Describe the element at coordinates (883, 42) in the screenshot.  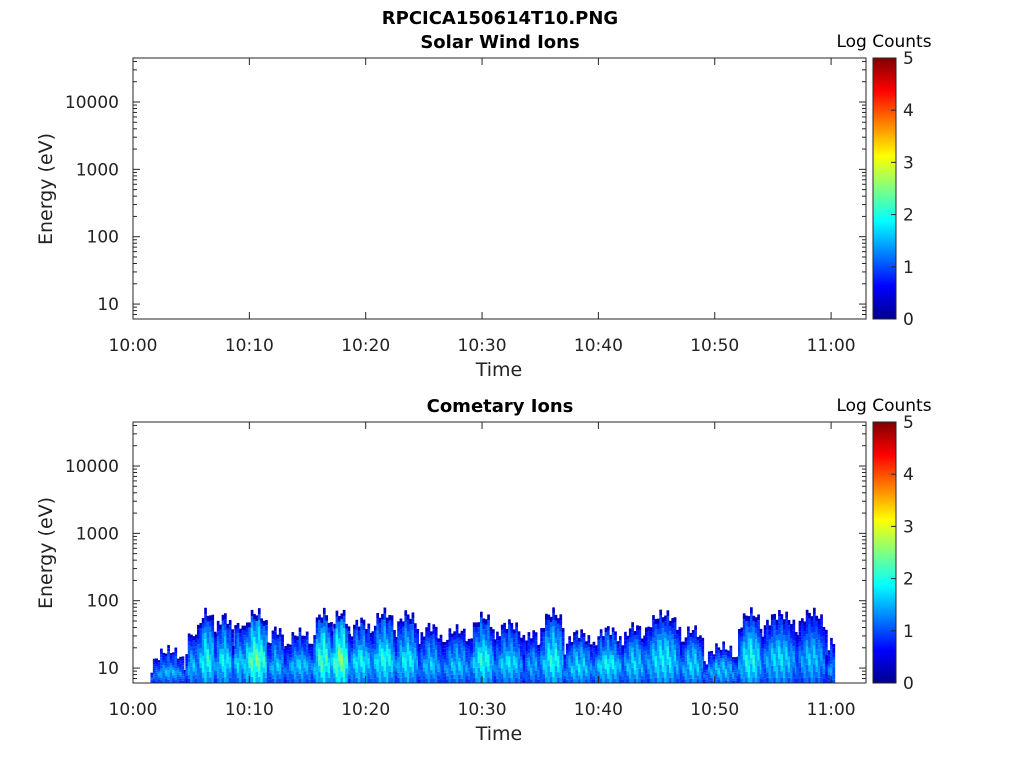
I see `colorbar-label: Log Counts` at that location.